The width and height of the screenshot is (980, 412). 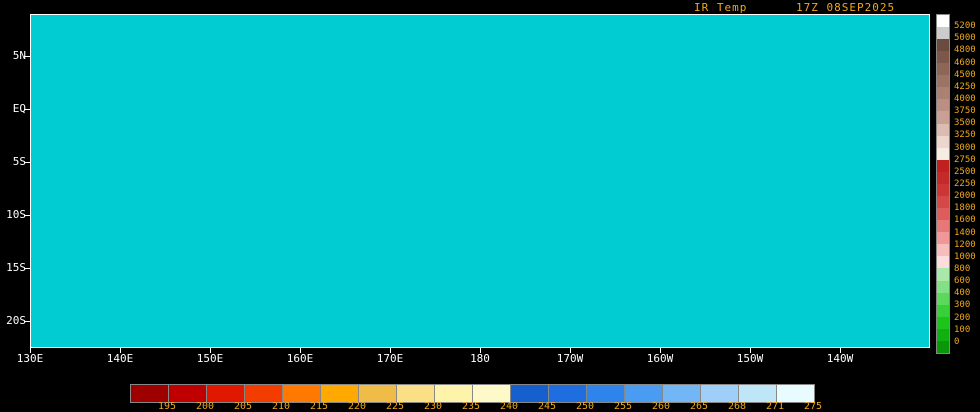 I want to click on header-bar: IR Temp 17Z 08SEP2025, so click(x=490, y=7).